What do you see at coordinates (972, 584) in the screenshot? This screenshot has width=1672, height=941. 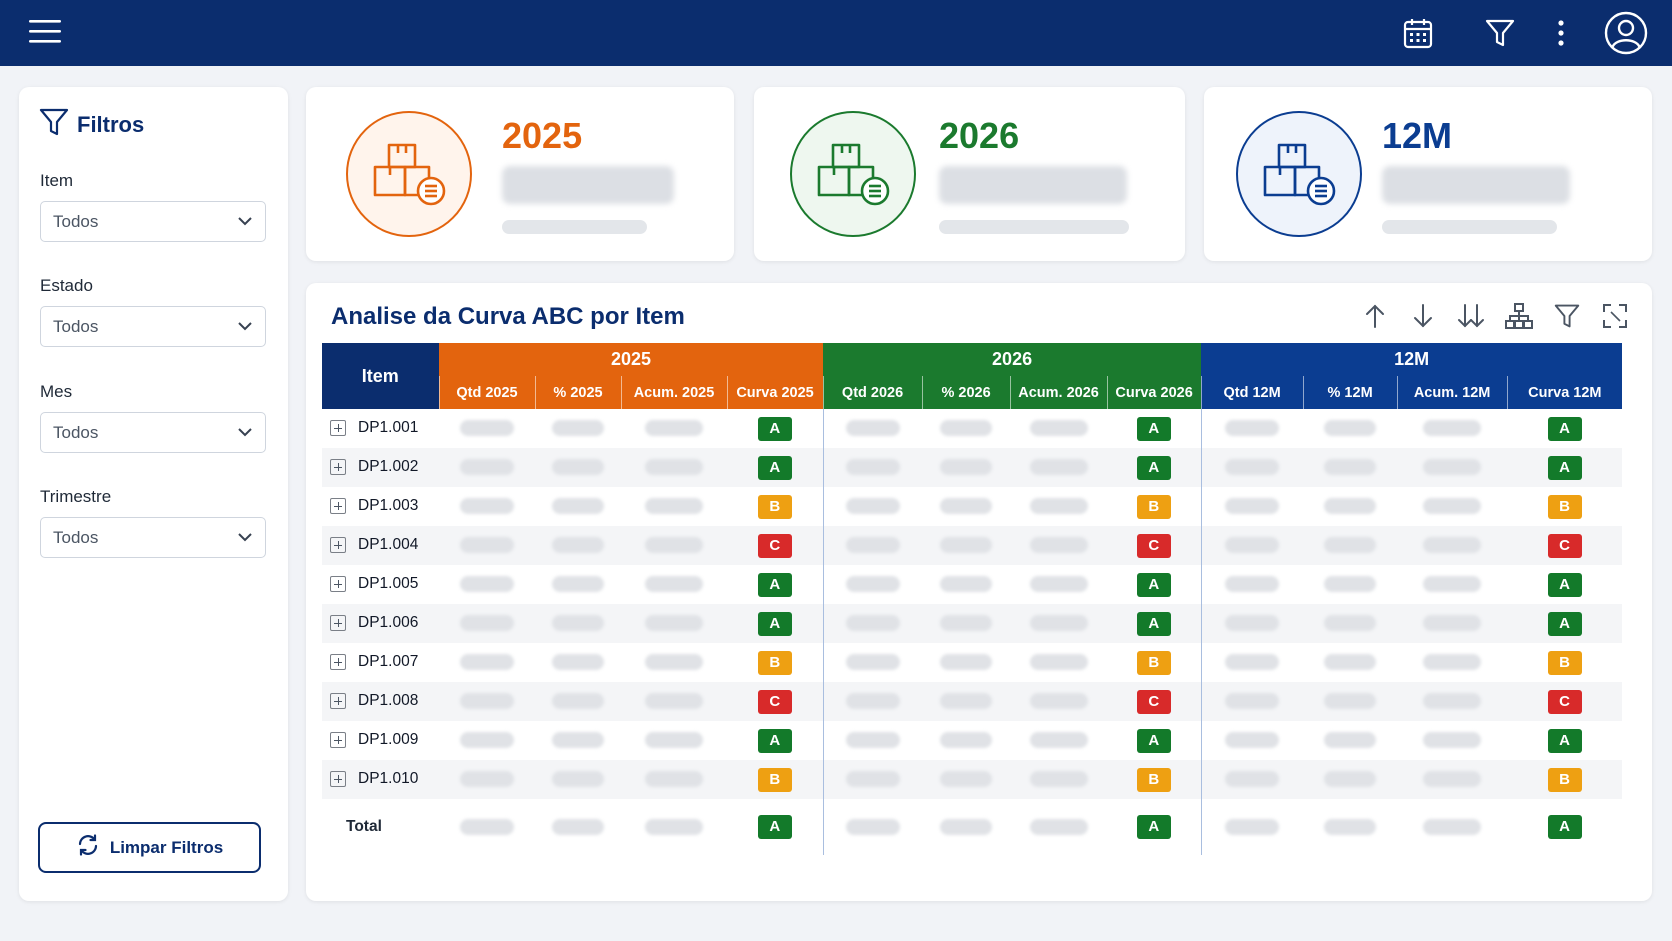 I see `table-row: DP1.005 A A A` at bounding box center [972, 584].